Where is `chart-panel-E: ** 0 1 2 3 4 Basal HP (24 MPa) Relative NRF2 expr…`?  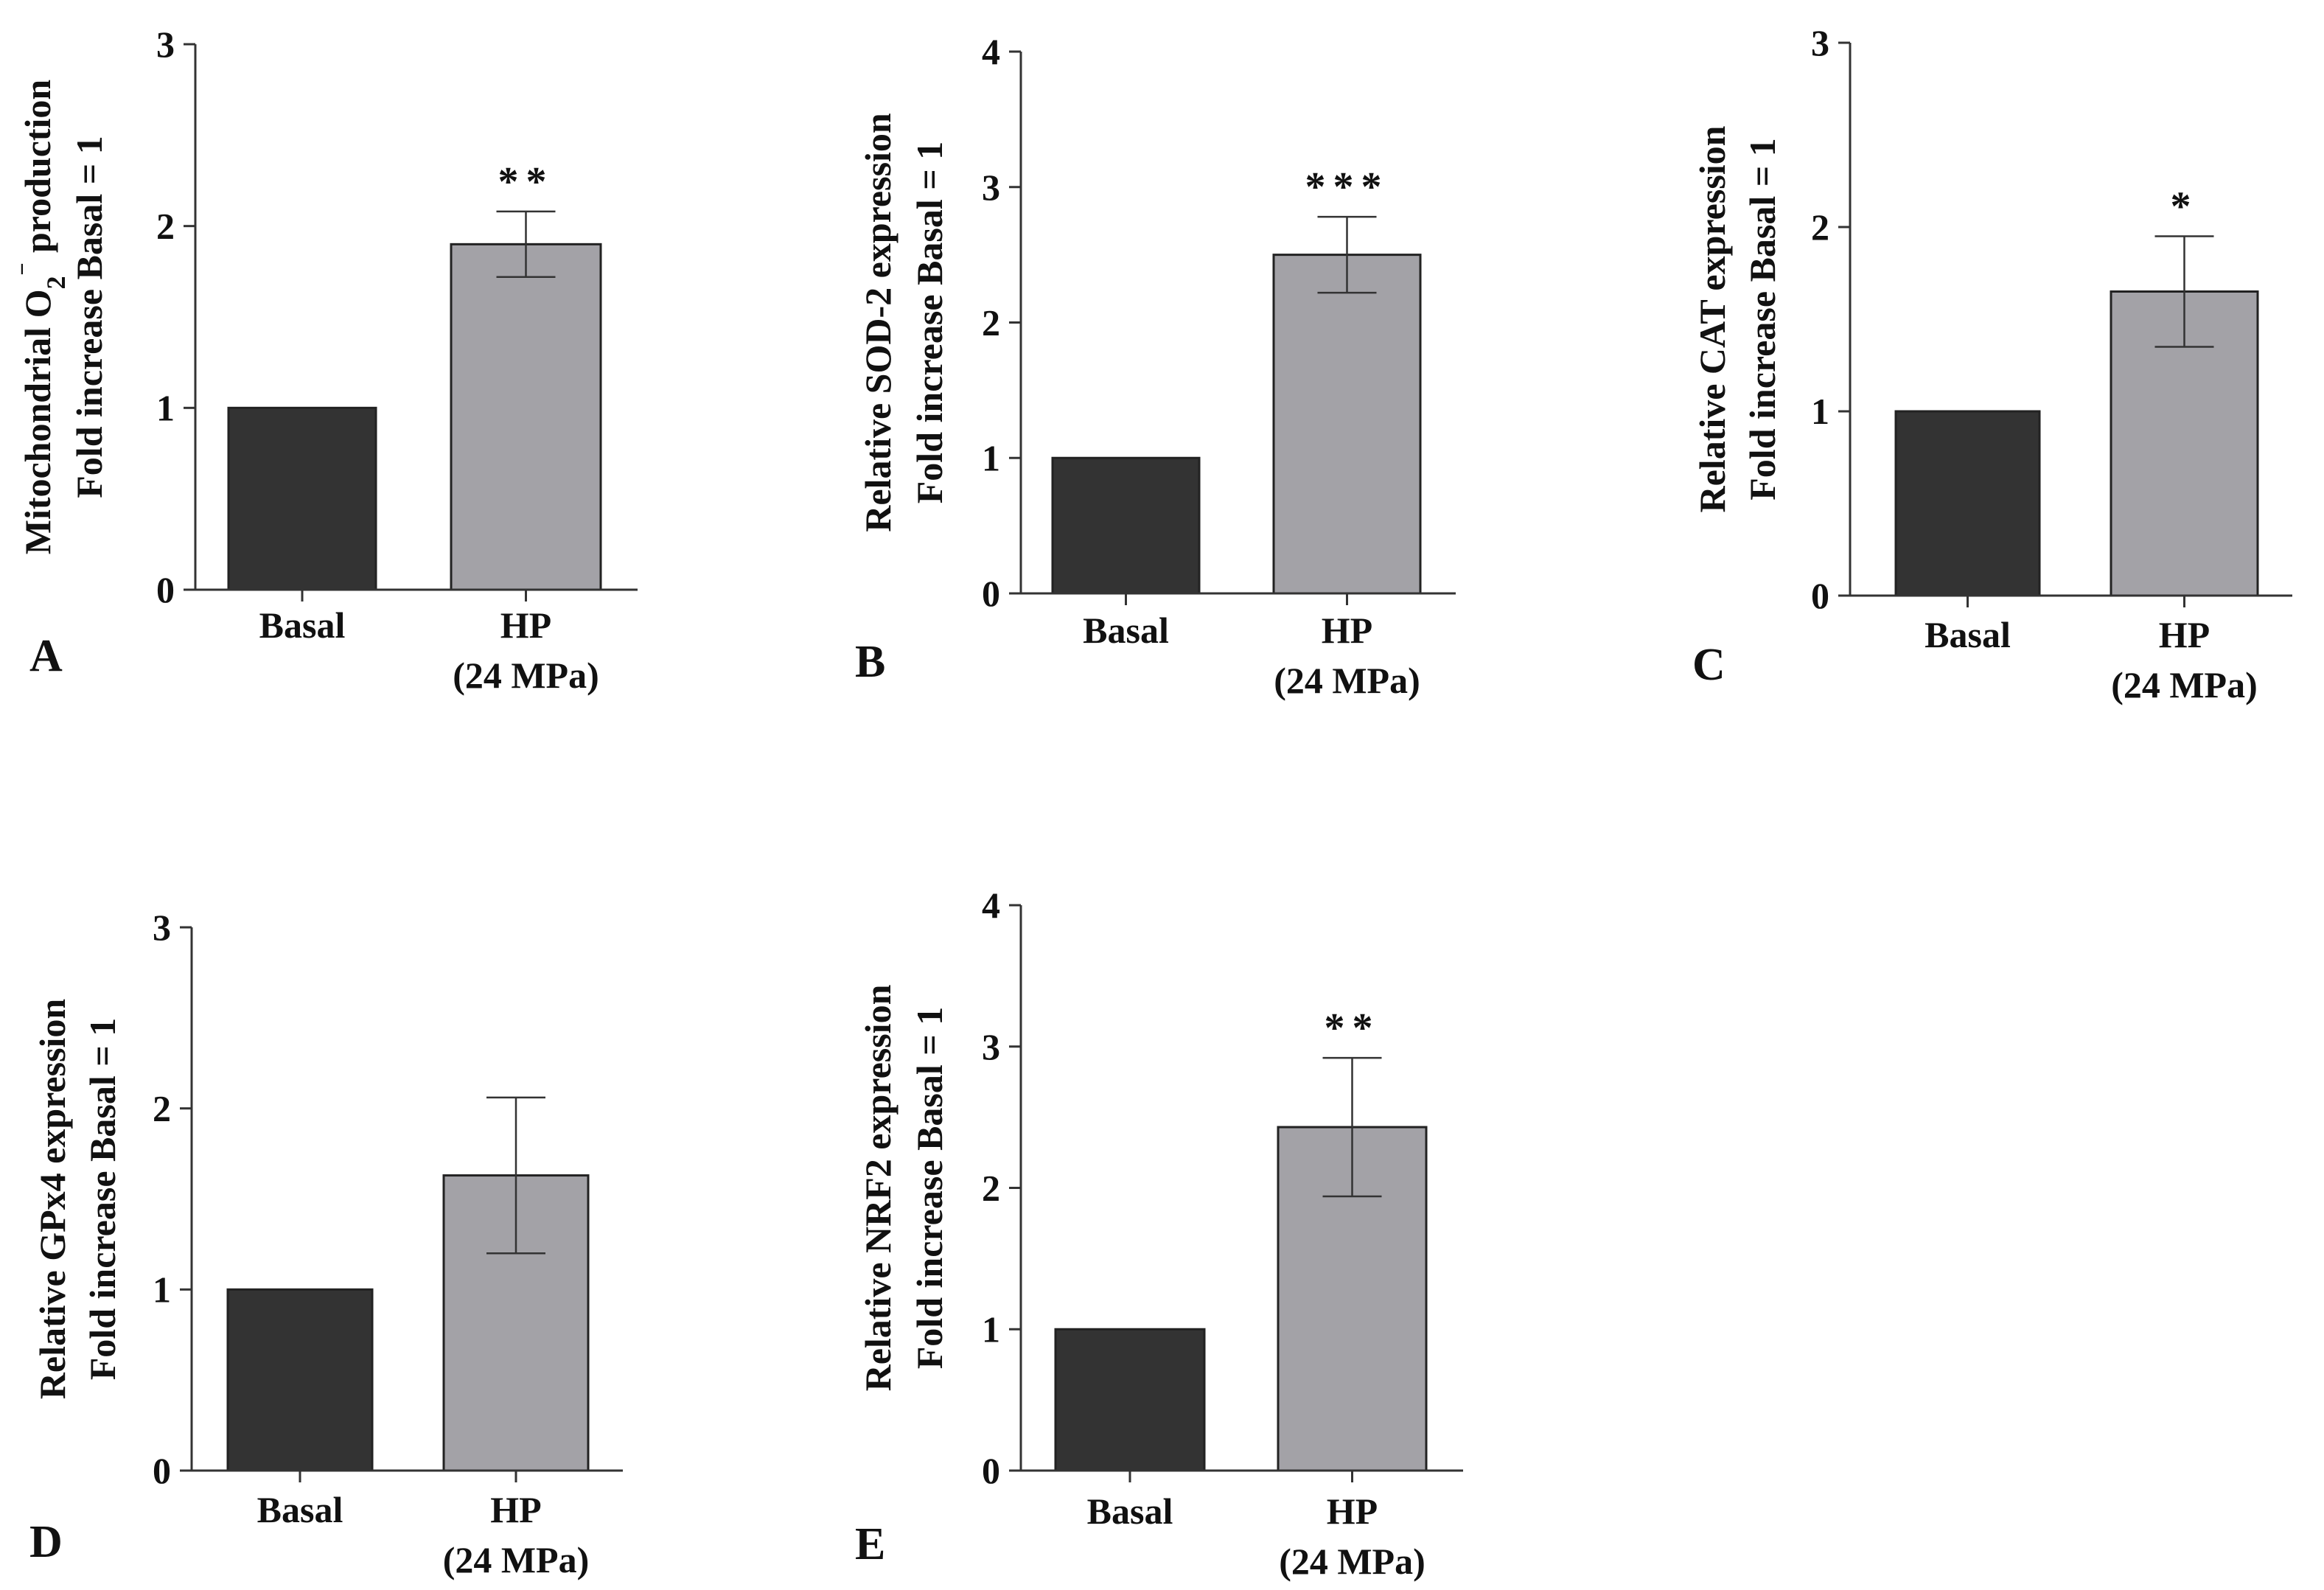
chart-panel-E: ** 0 1 2 3 4 Basal HP (24 MPa) Relative NRF2 expr… is located at coordinates (1159, 1233).